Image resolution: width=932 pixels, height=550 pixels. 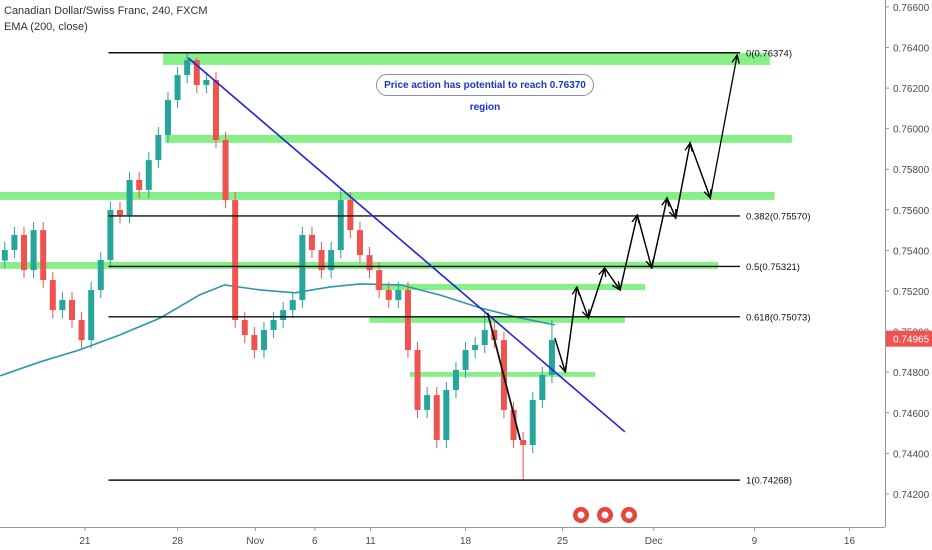 What do you see at coordinates (178, 541) in the screenshot?
I see `x-tick-label: 28` at bounding box center [178, 541].